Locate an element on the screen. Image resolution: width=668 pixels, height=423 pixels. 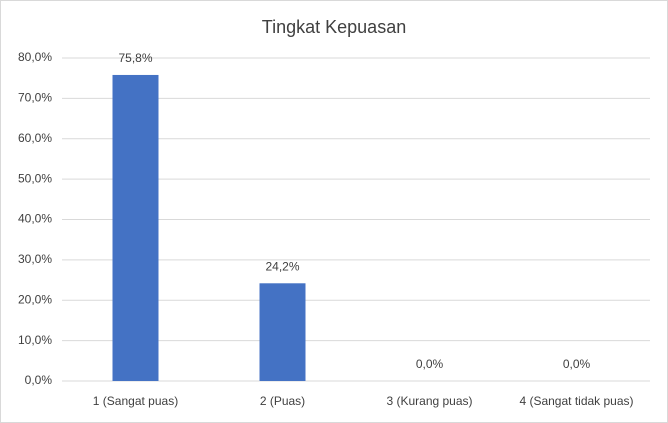
y-tick-label: 70,0% is located at coordinates (35, 98).